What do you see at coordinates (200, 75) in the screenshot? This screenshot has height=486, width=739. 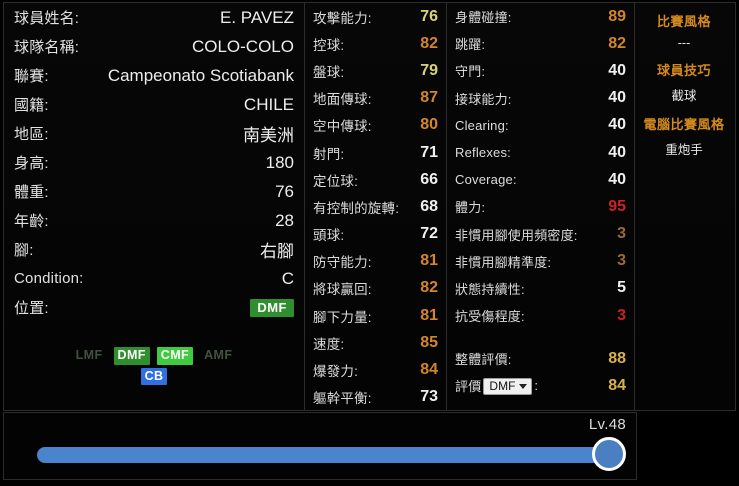 I see `bio-row-value: Campeonato Scotiabank` at bounding box center [200, 75].